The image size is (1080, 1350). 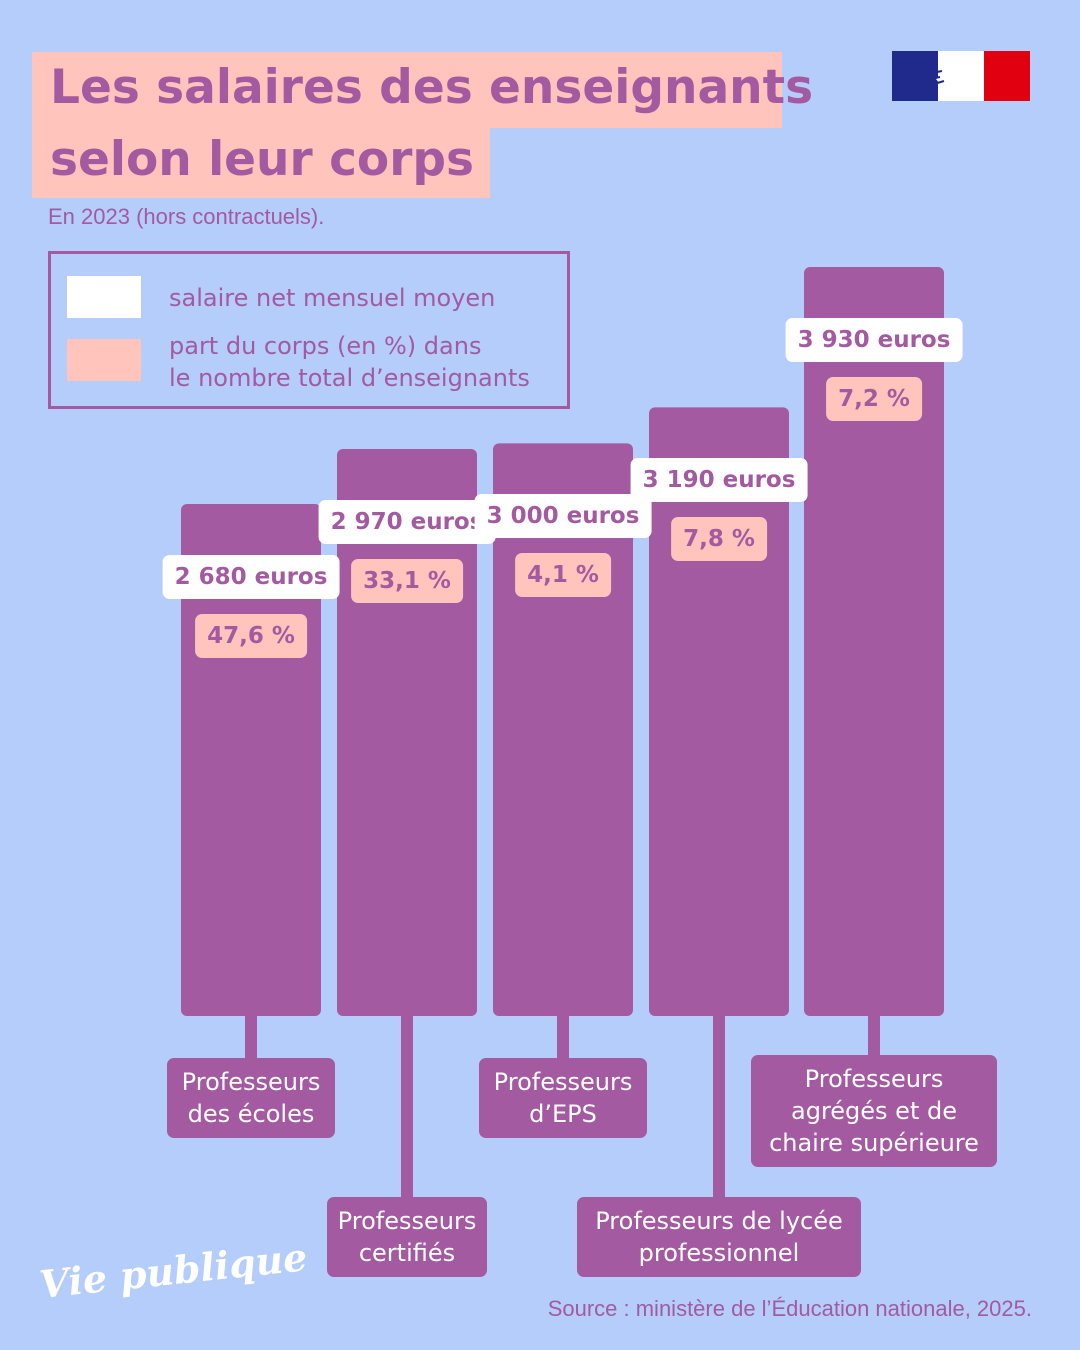 I want to click on category-label-line: des écoles, so click(x=251, y=1114).